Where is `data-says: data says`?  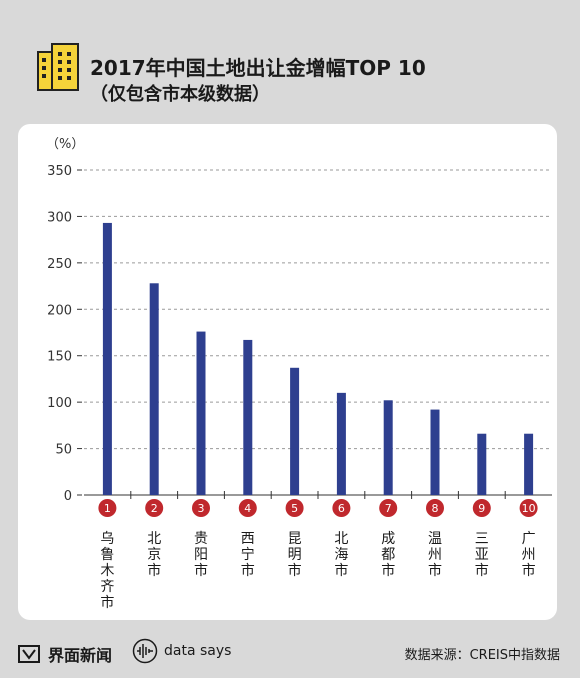 data-says: data says is located at coordinates (181, 651).